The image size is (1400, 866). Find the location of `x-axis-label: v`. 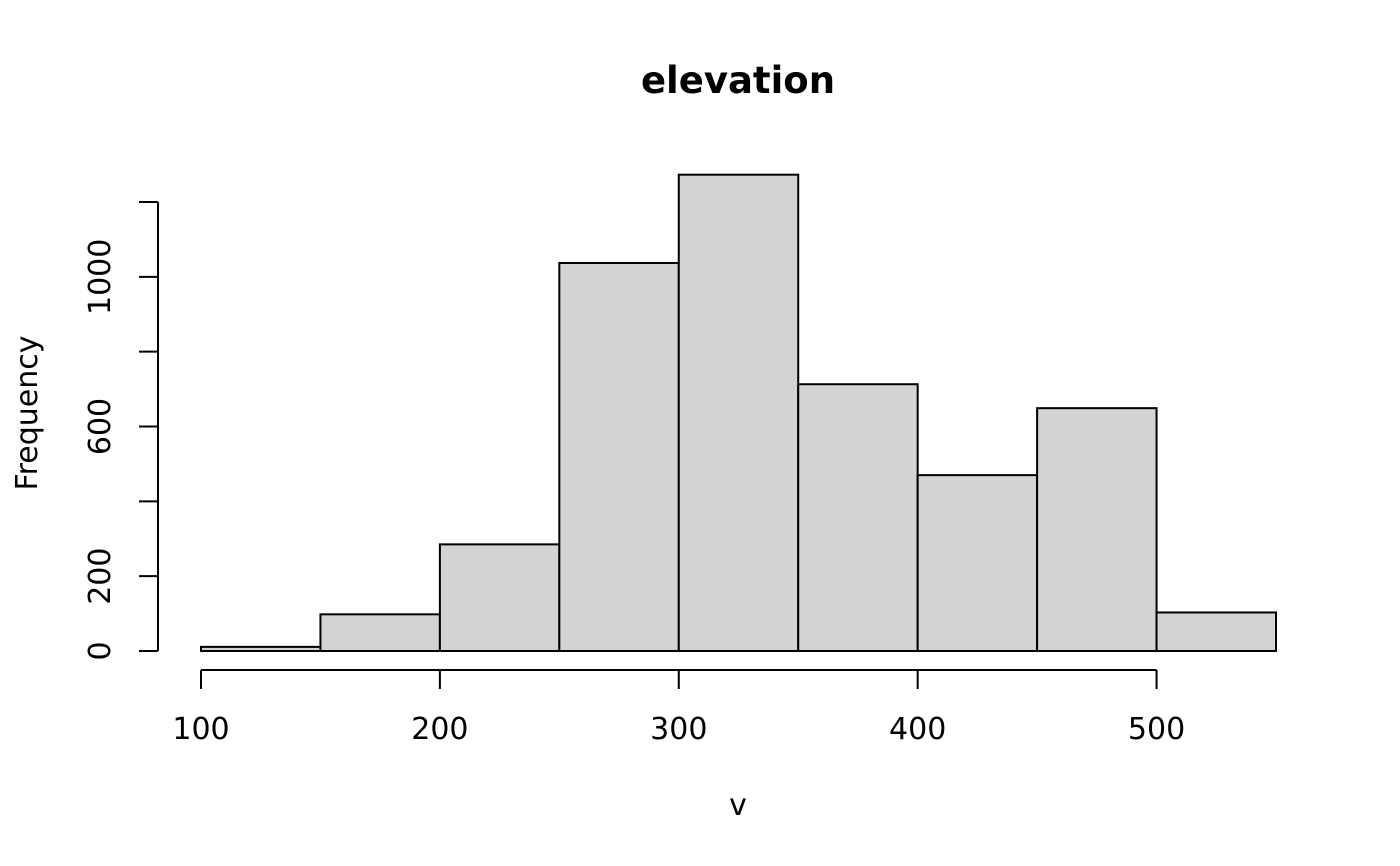

x-axis-label: v is located at coordinates (738, 805).